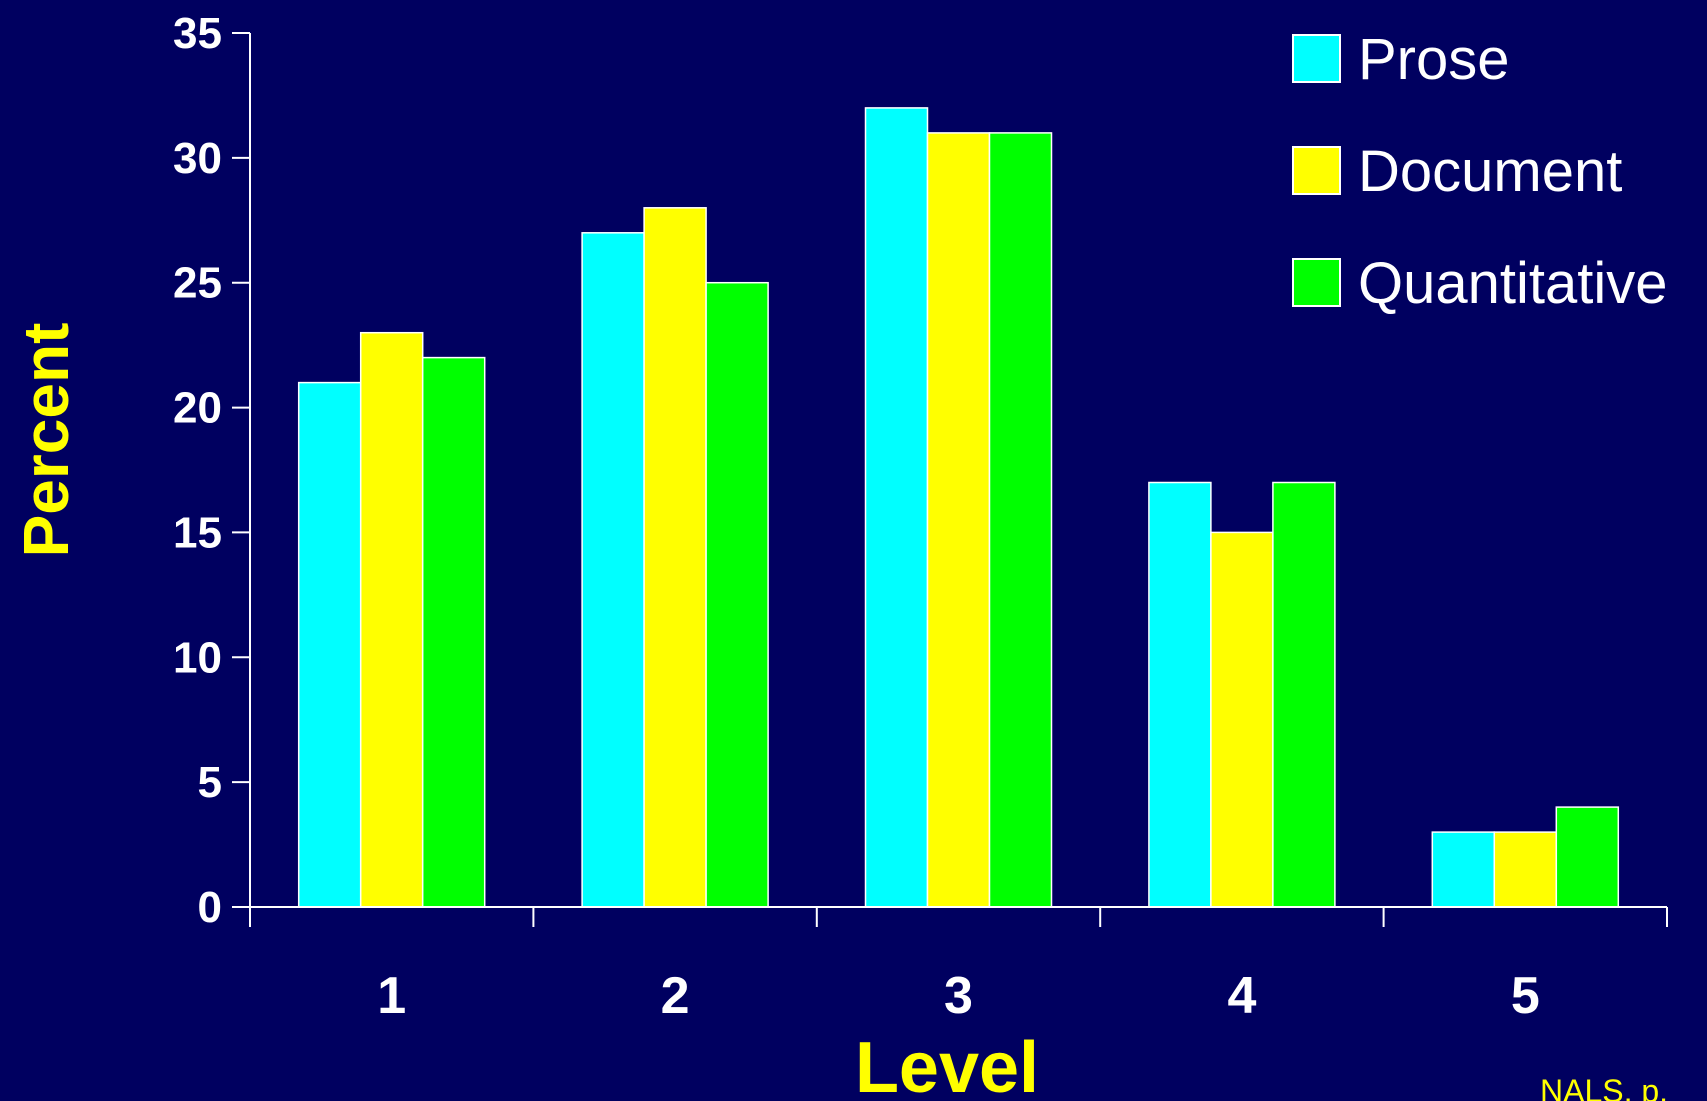 The image size is (1707, 1101). Describe the element at coordinates (1316, 58) in the screenshot. I see `legend-swatch-prose` at that location.